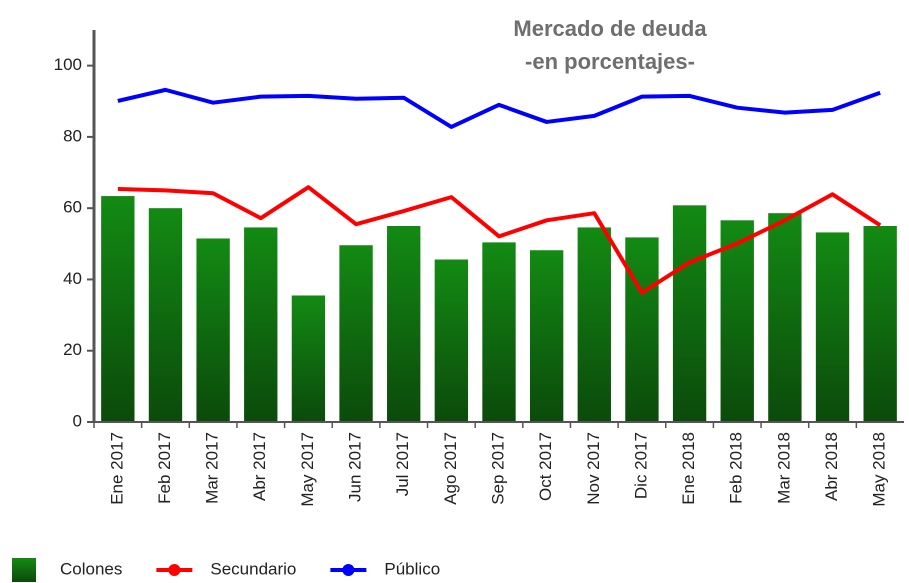  Describe the element at coordinates (259, 466) in the screenshot. I see `x-tick-label: Abr 2017` at that location.